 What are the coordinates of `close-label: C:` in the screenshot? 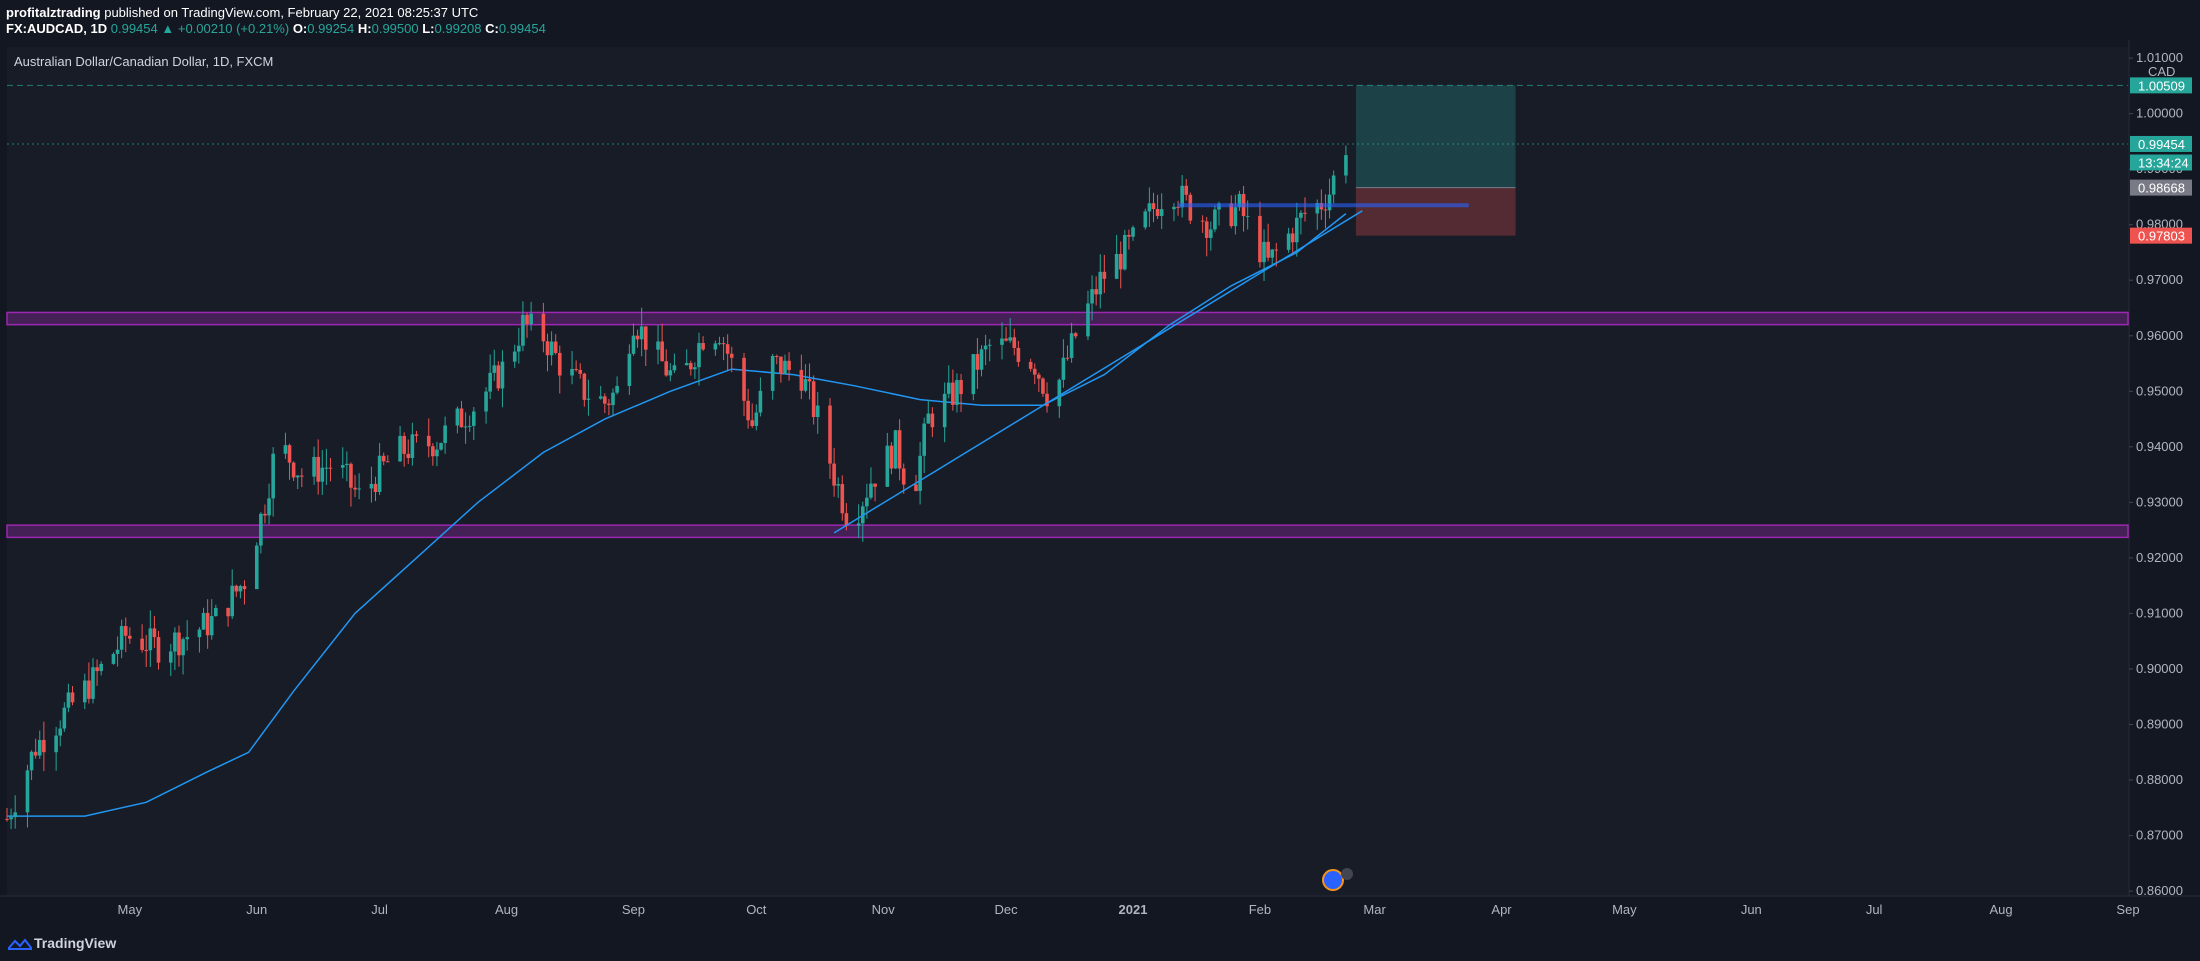 It's located at (492, 28).